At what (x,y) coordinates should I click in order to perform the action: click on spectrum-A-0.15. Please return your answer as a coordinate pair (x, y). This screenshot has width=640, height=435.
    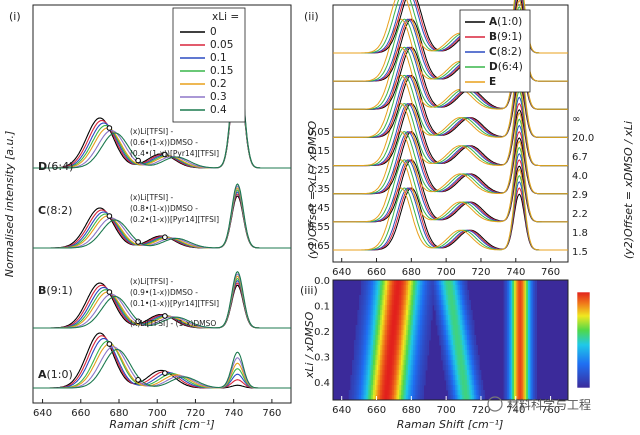
    Looking at the image, I should click on (162, 364).